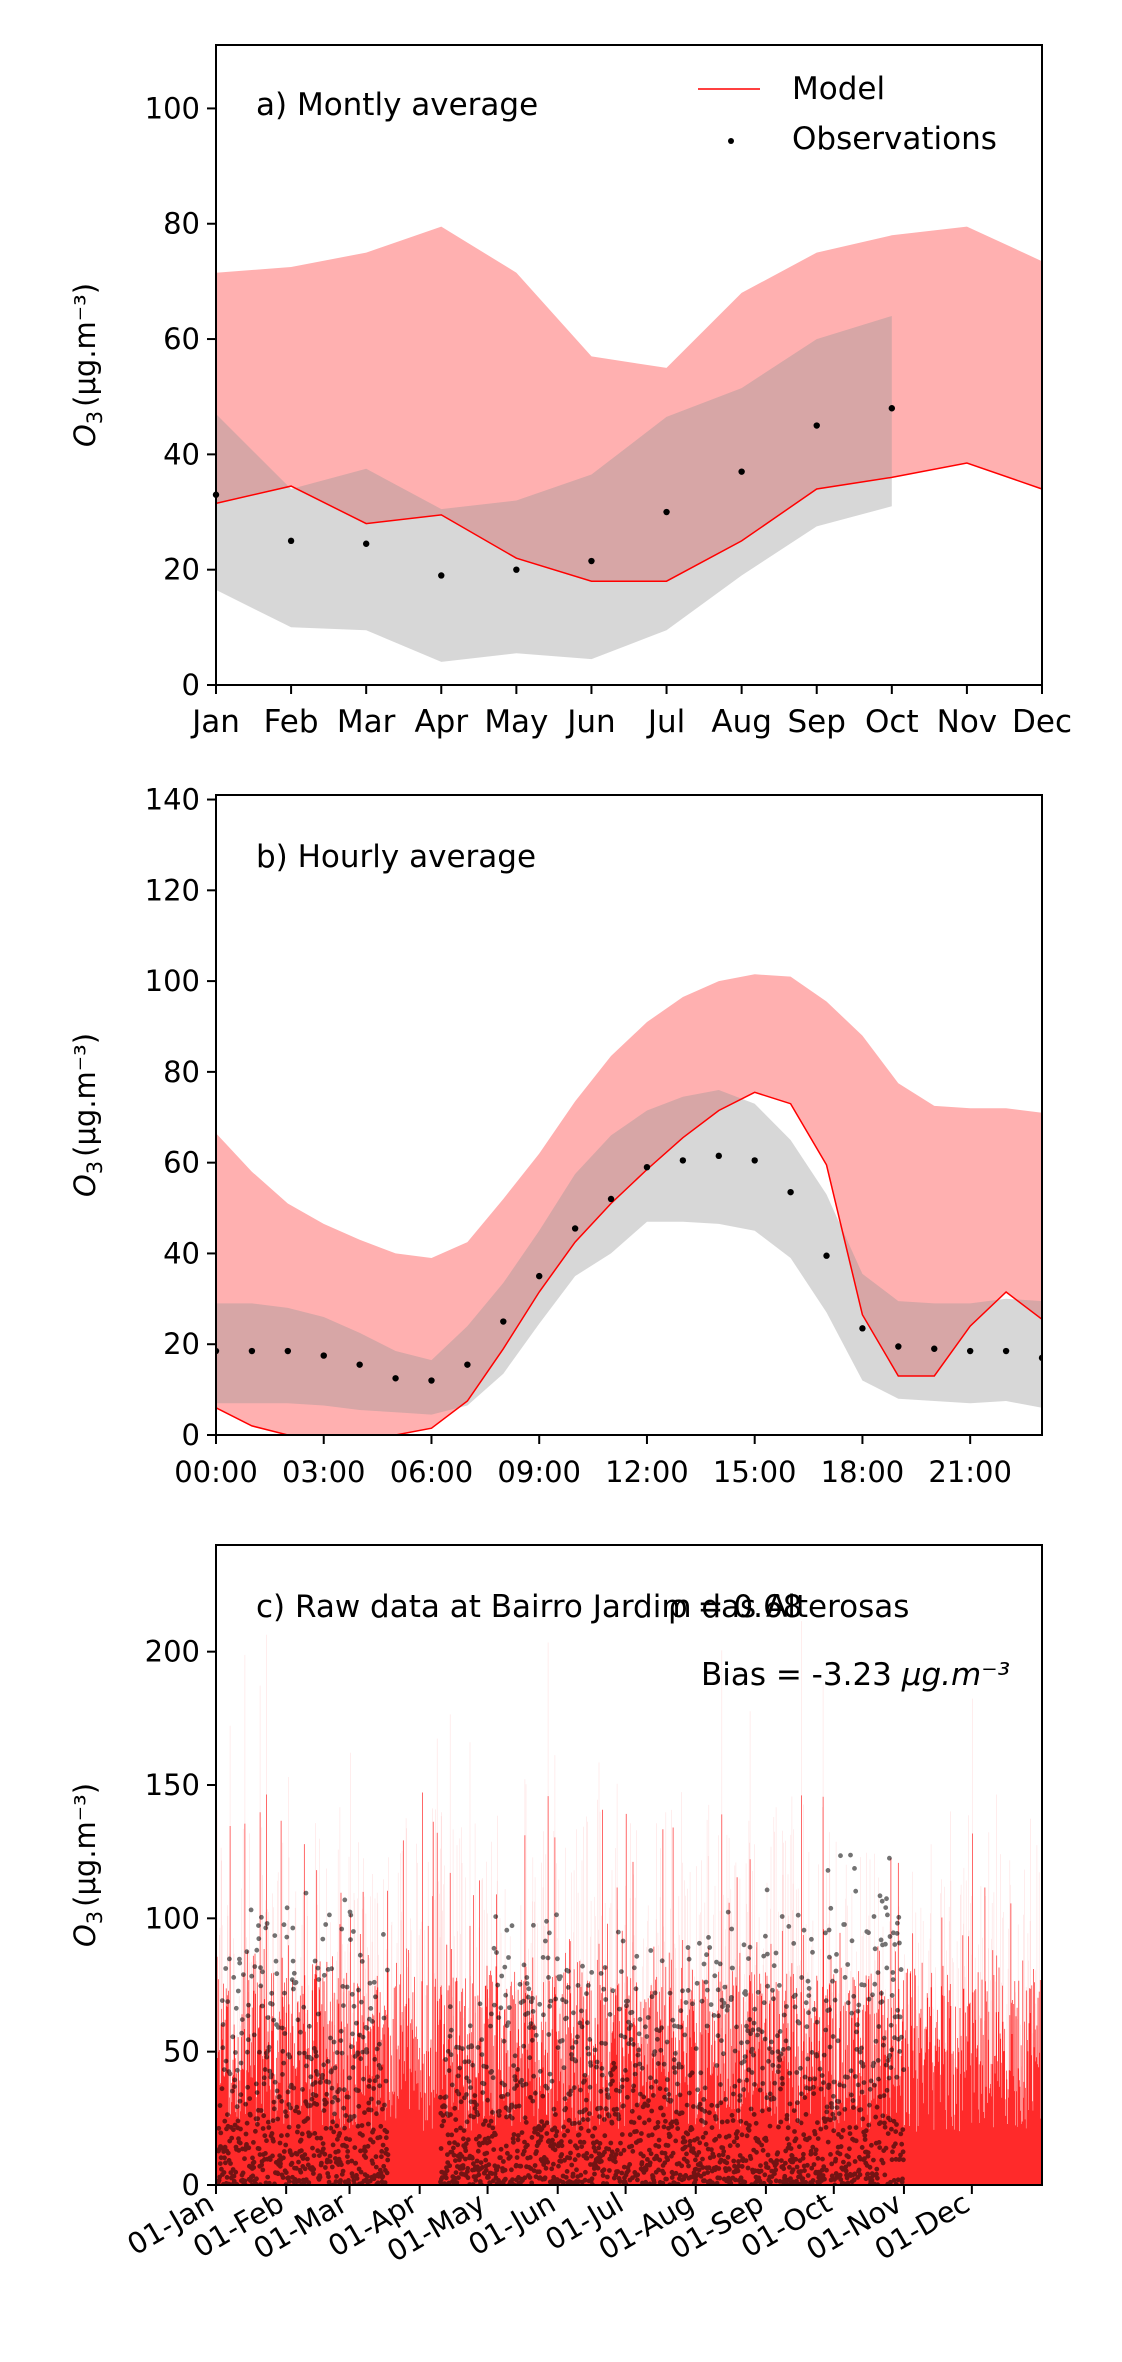 Image resolution: width=1122 pixels, height=2362 pixels. What do you see at coordinates (397, 105) in the screenshot?
I see `panel-a-label: a) Montly average` at bounding box center [397, 105].